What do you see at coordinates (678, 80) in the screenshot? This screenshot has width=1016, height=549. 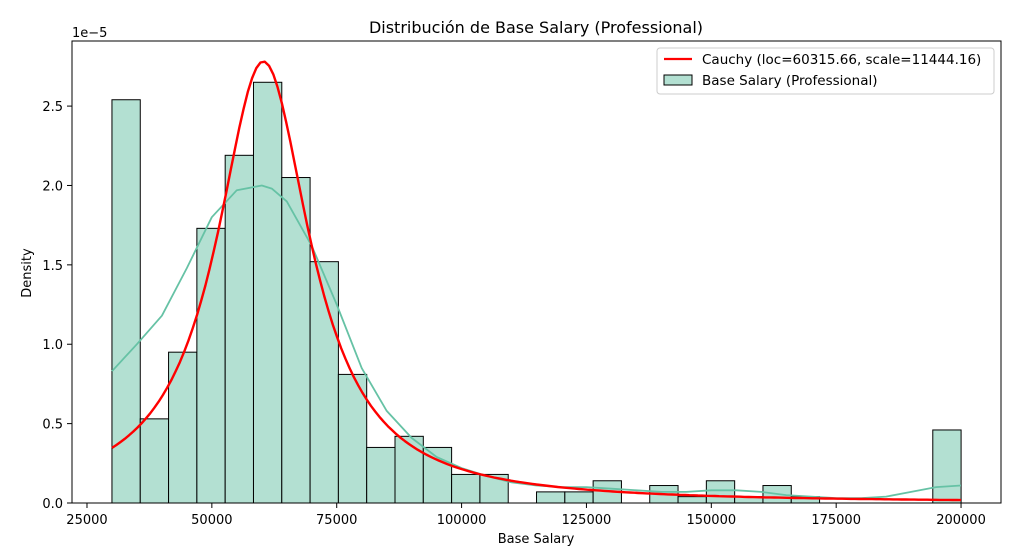 I see `legend-histogram-swatch` at bounding box center [678, 80].